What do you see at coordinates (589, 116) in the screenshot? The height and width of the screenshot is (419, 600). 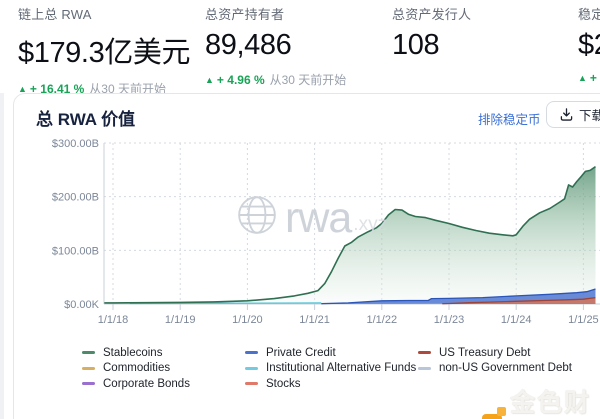 I see `download-label: 下载` at bounding box center [589, 116].